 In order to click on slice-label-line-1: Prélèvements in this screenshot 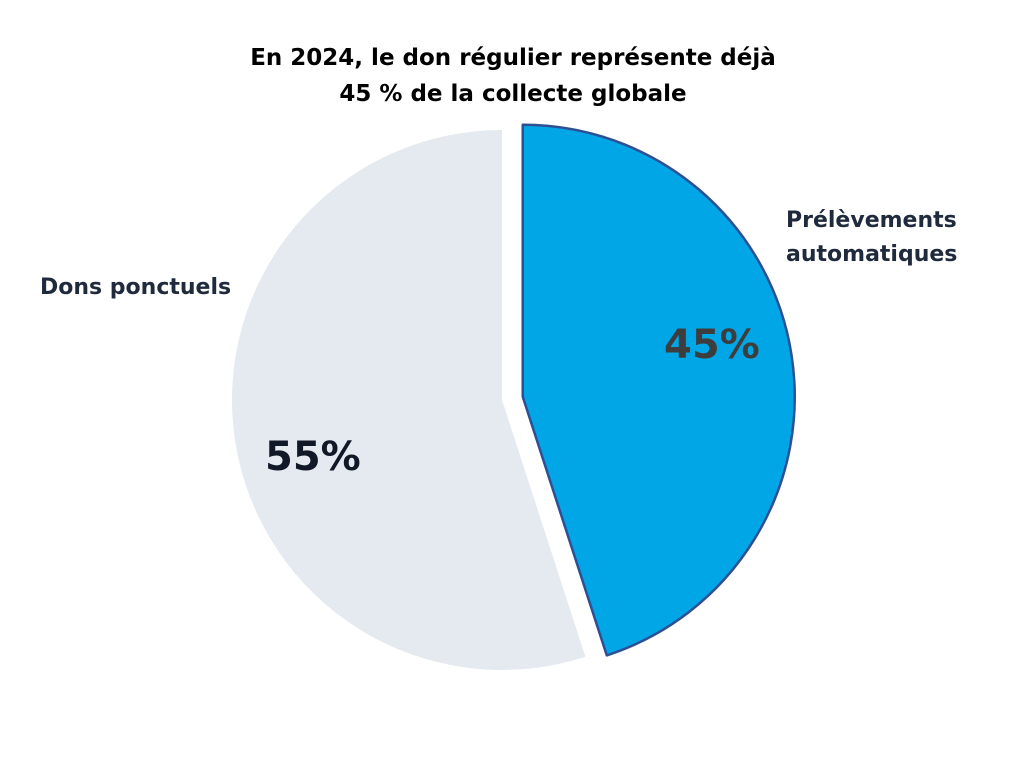, I will do `click(871, 220)`.